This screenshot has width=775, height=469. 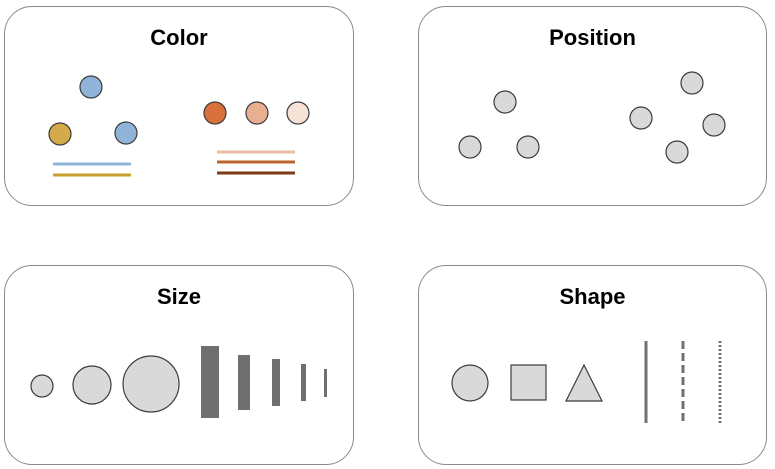 I want to click on circle-orange-dark, so click(x=215, y=113).